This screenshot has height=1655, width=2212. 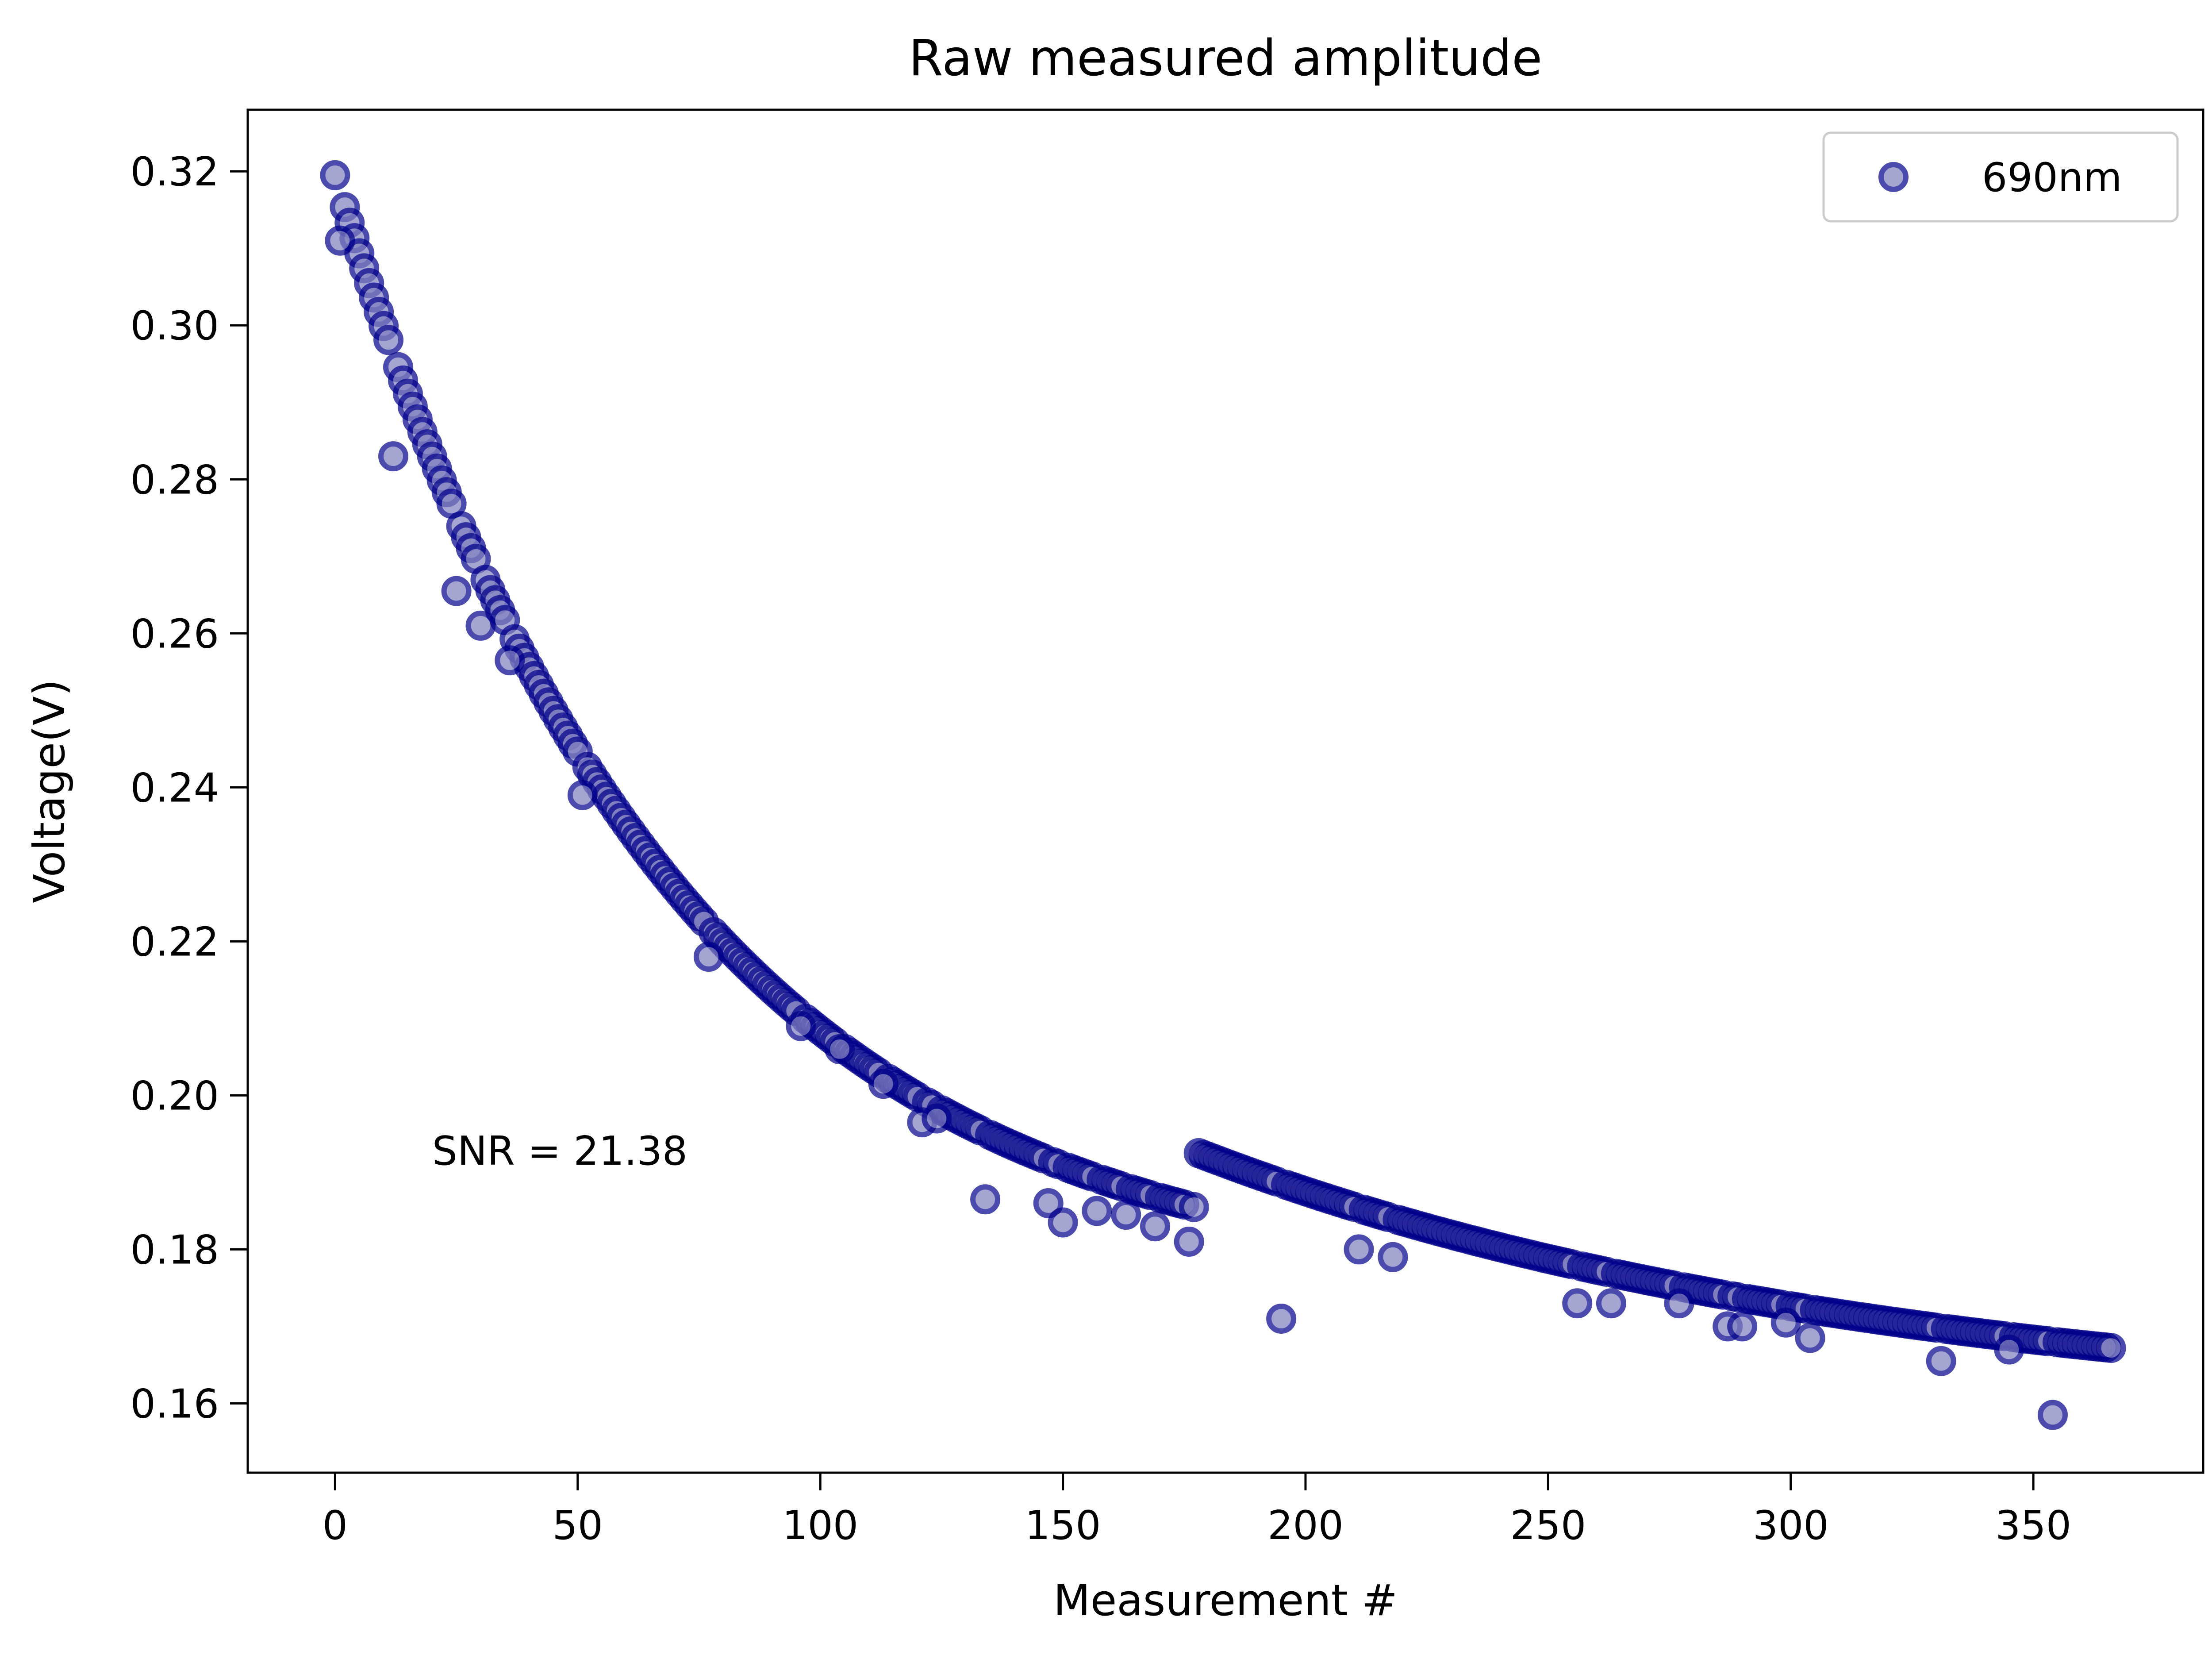 What do you see at coordinates (1226, 1600) in the screenshot?
I see `x-axis-label: Measurement #` at bounding box center [1226, 1600].